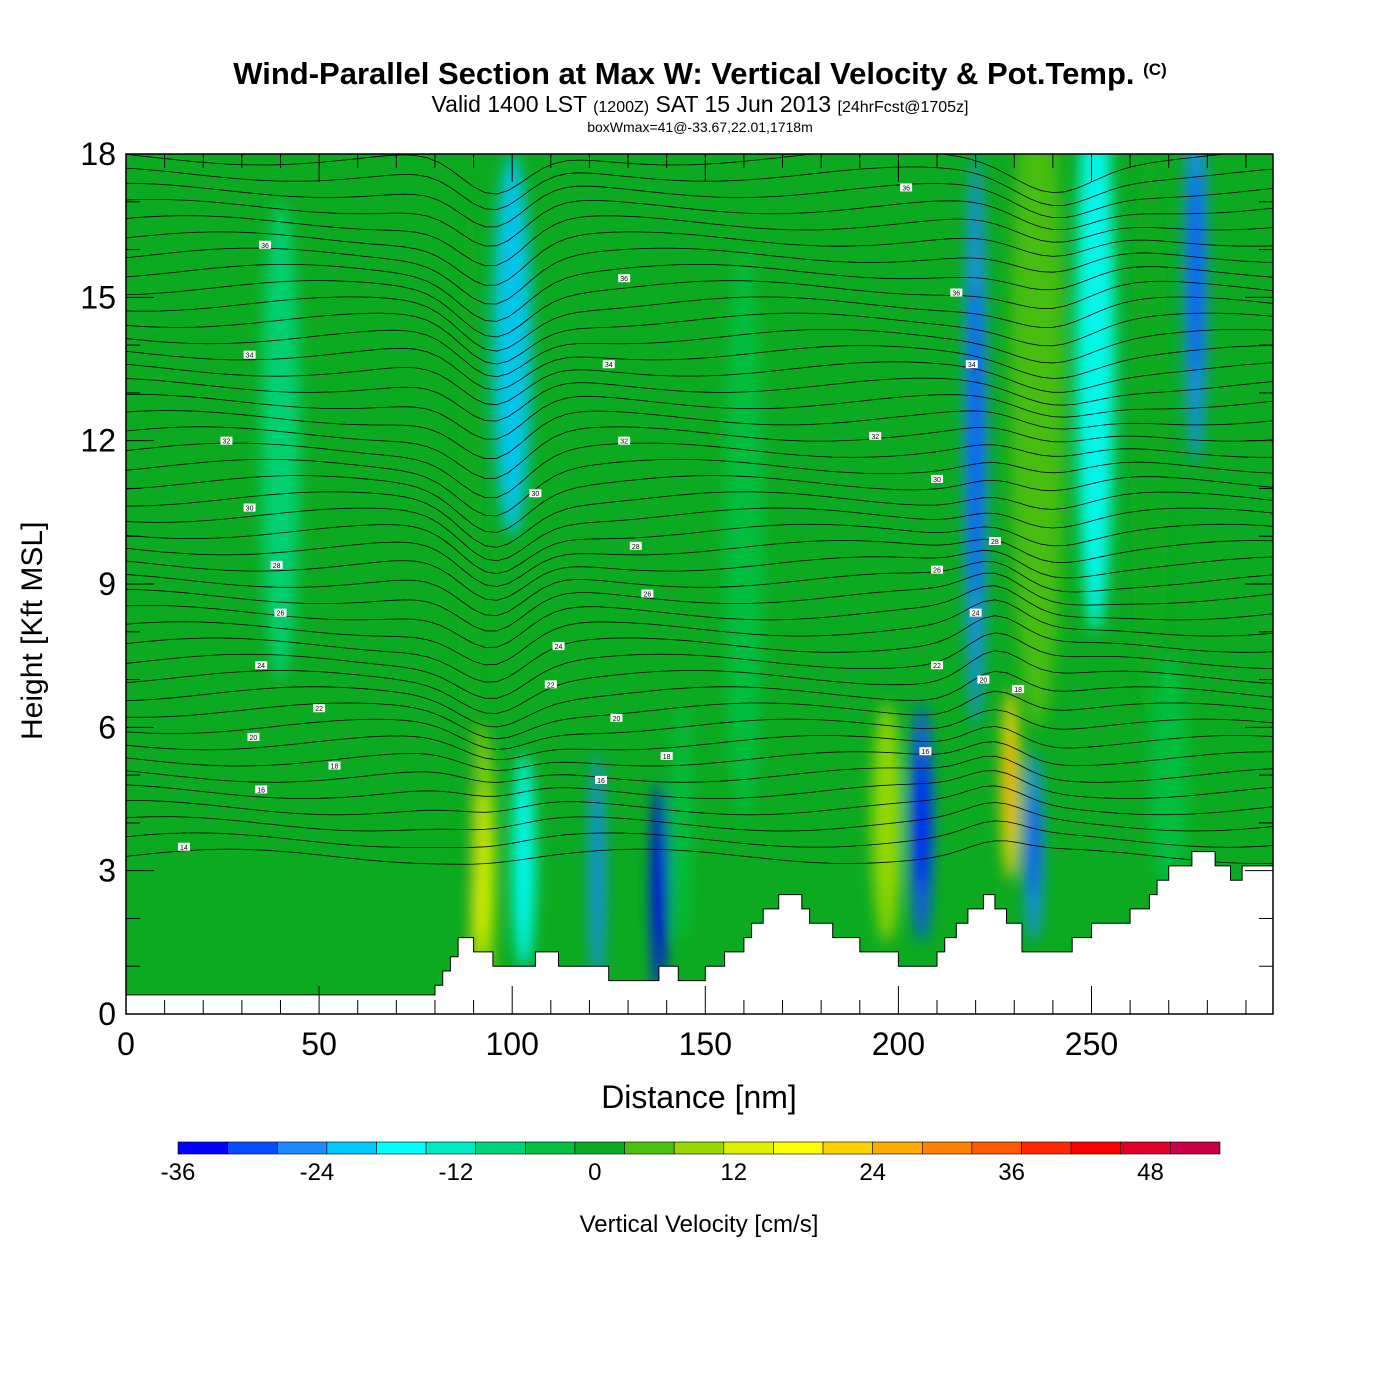  What do you see at coordinates (319, 1044) in the screenshot?
I see `x-tick-label: 50` at bounding box center [319, 1044].